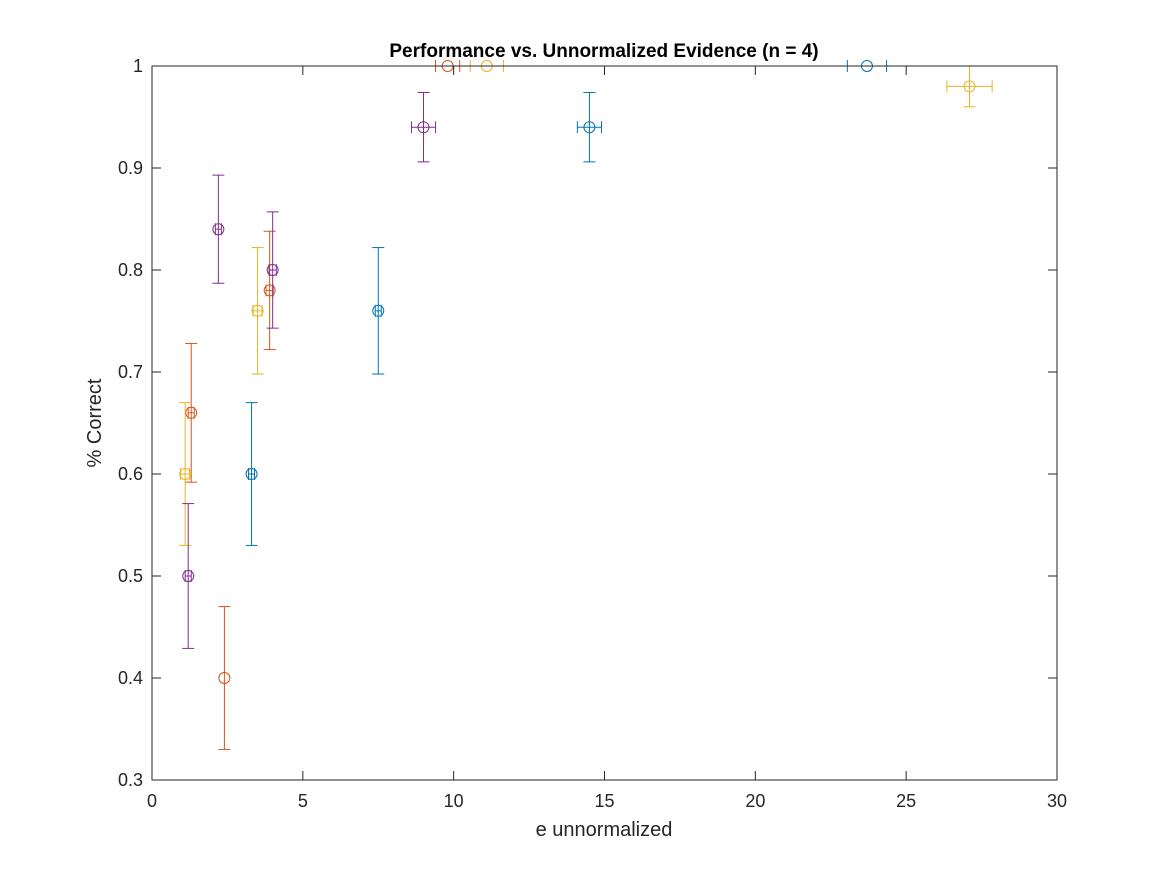  Describe the element at coordinates (138, 66) in the screenshot. I see `y-tick-label: 1` at that location.